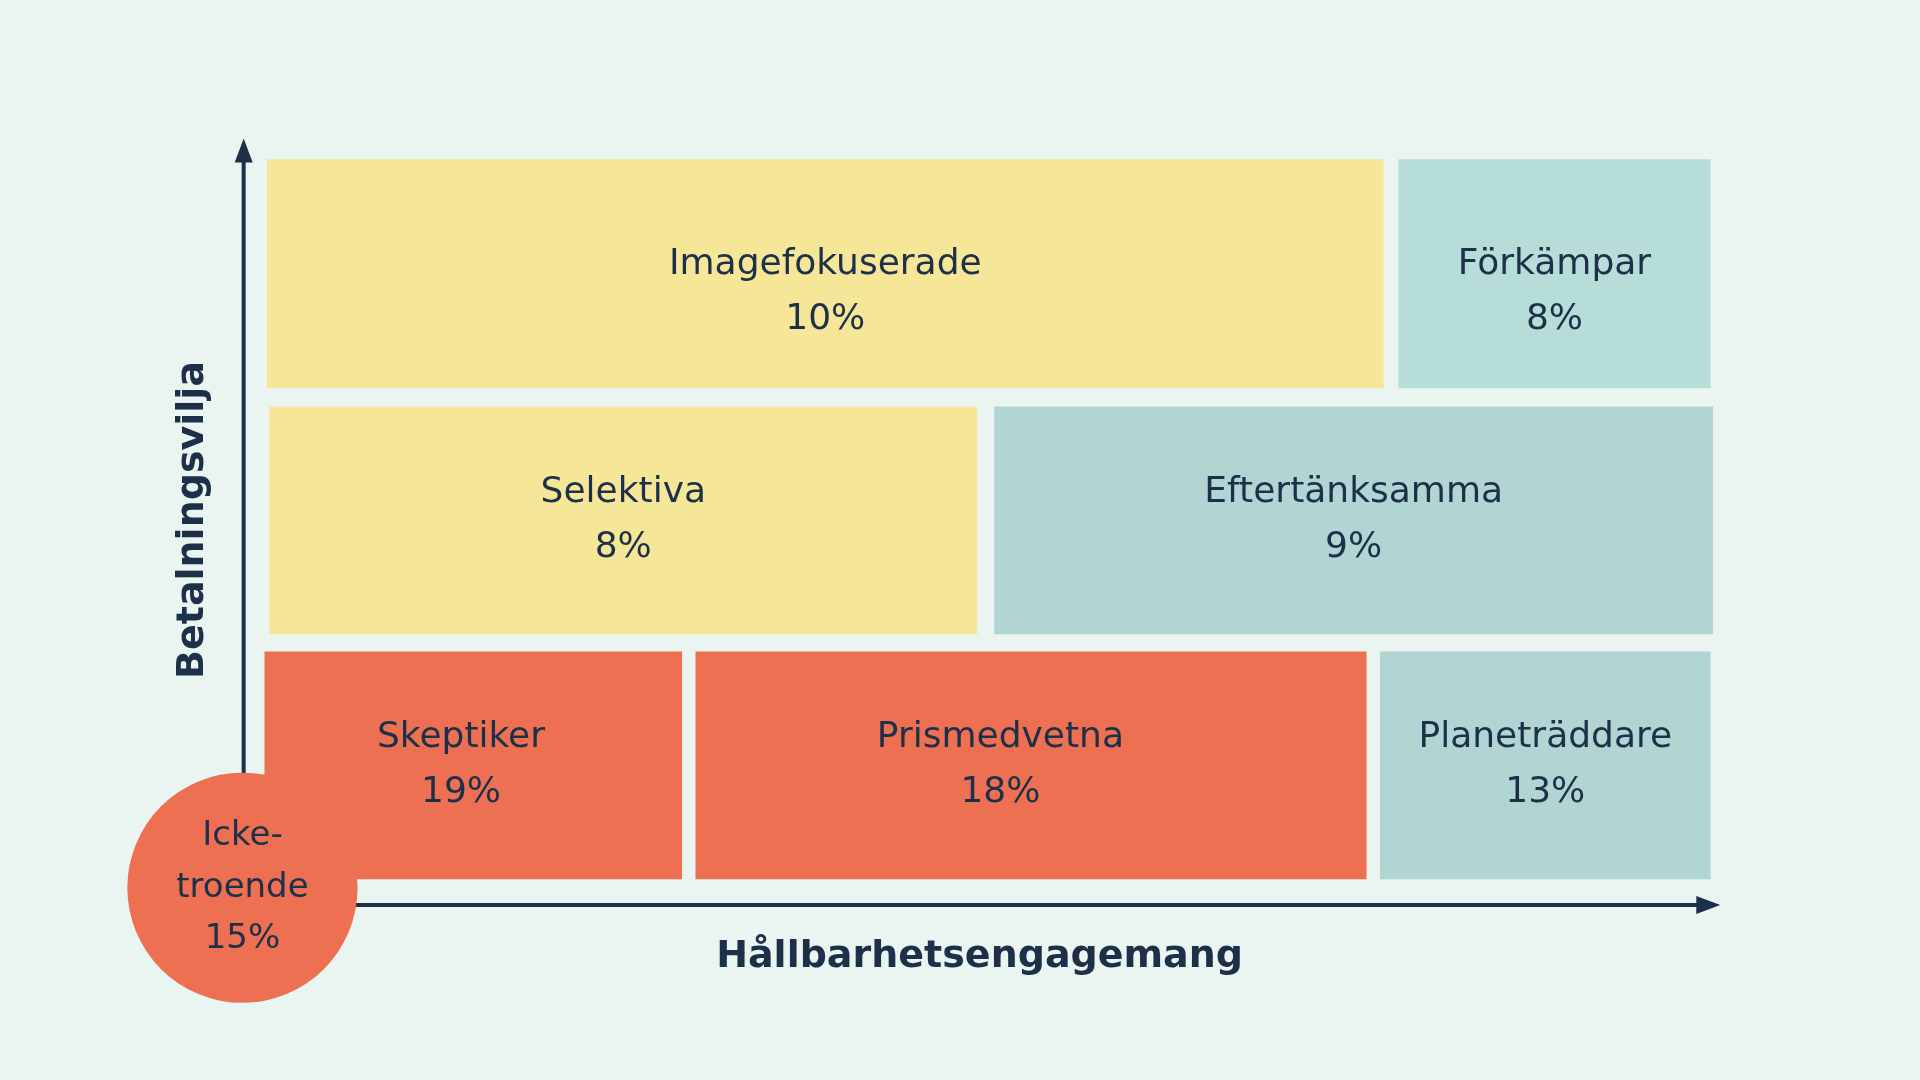 This screenshot has height=1080, width=1920. I want to click on data-label: 9%, so click(1354, 545).